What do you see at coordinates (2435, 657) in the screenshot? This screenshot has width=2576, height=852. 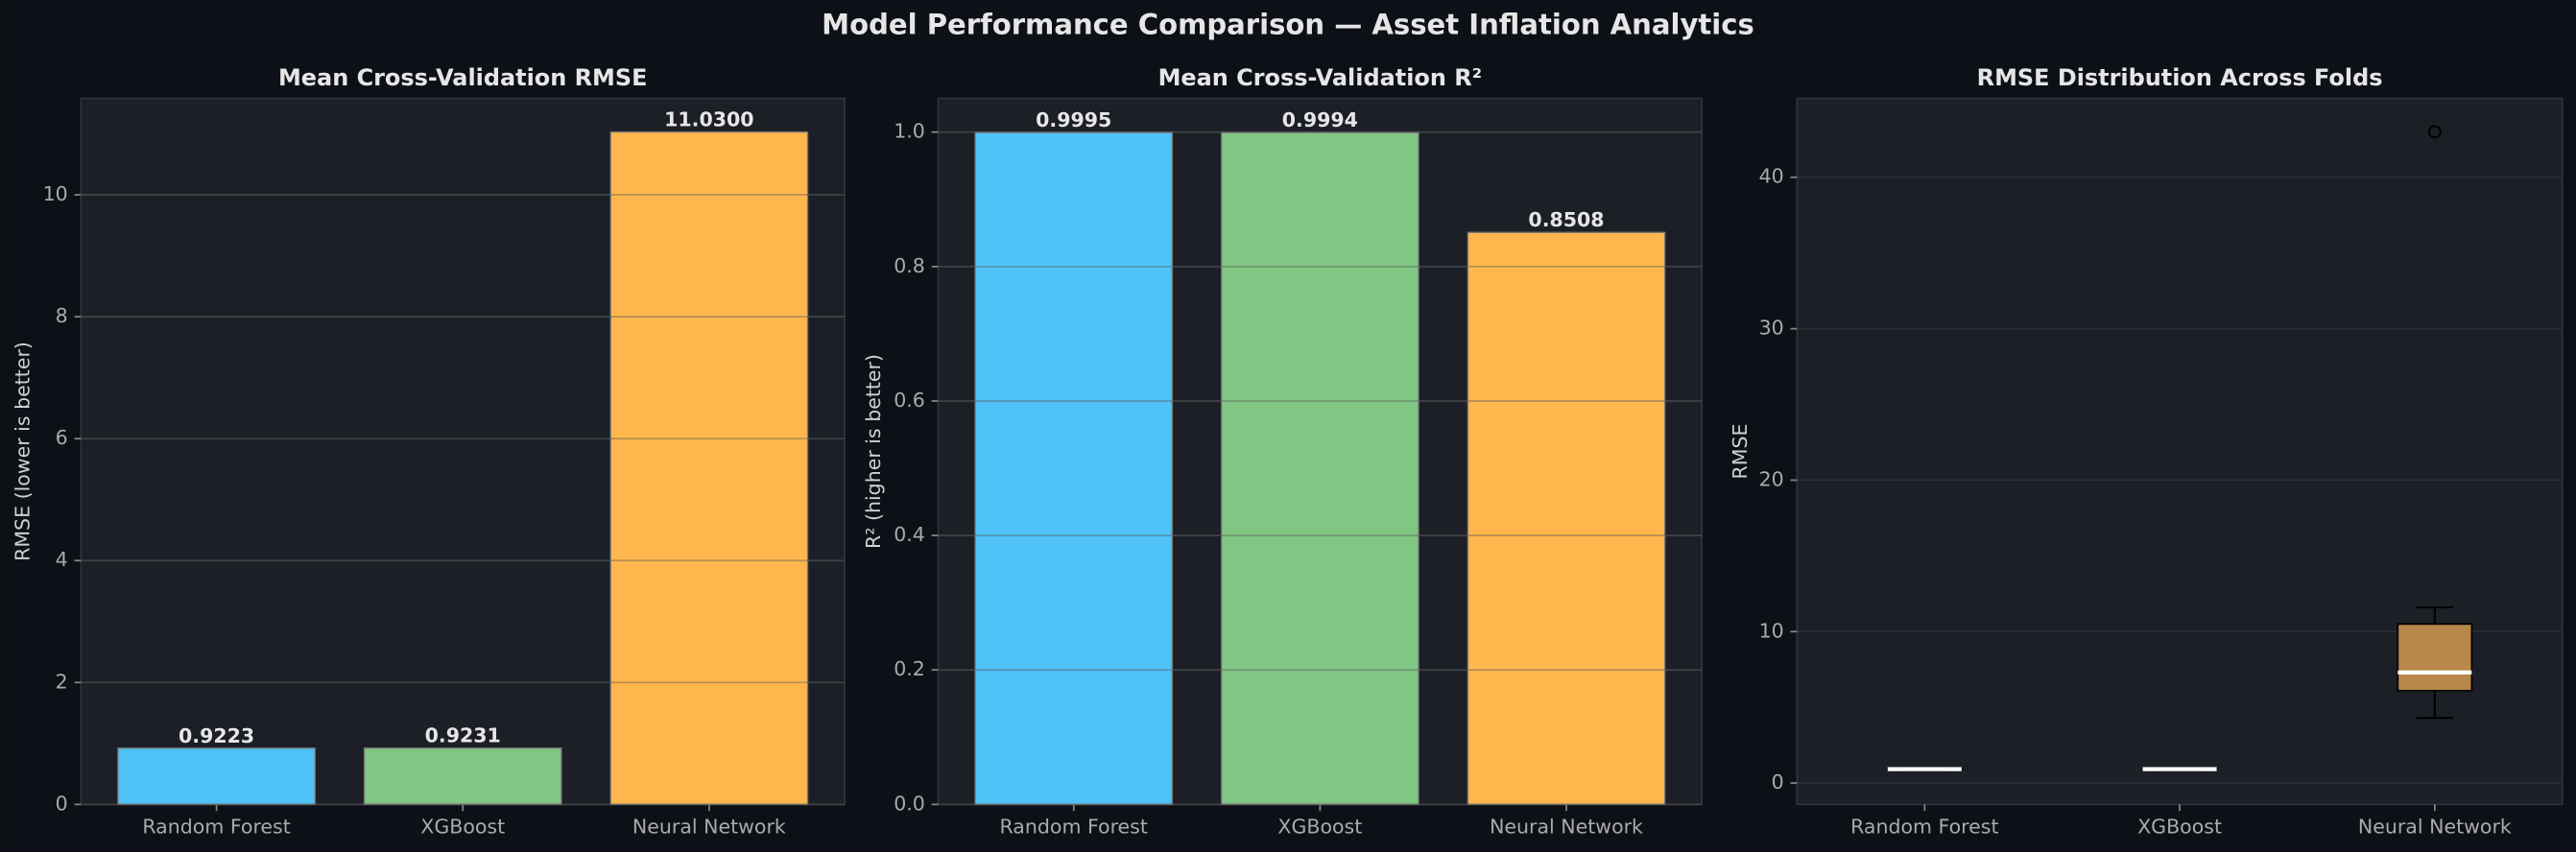 I see `box` at bounding box center [2435, 657].